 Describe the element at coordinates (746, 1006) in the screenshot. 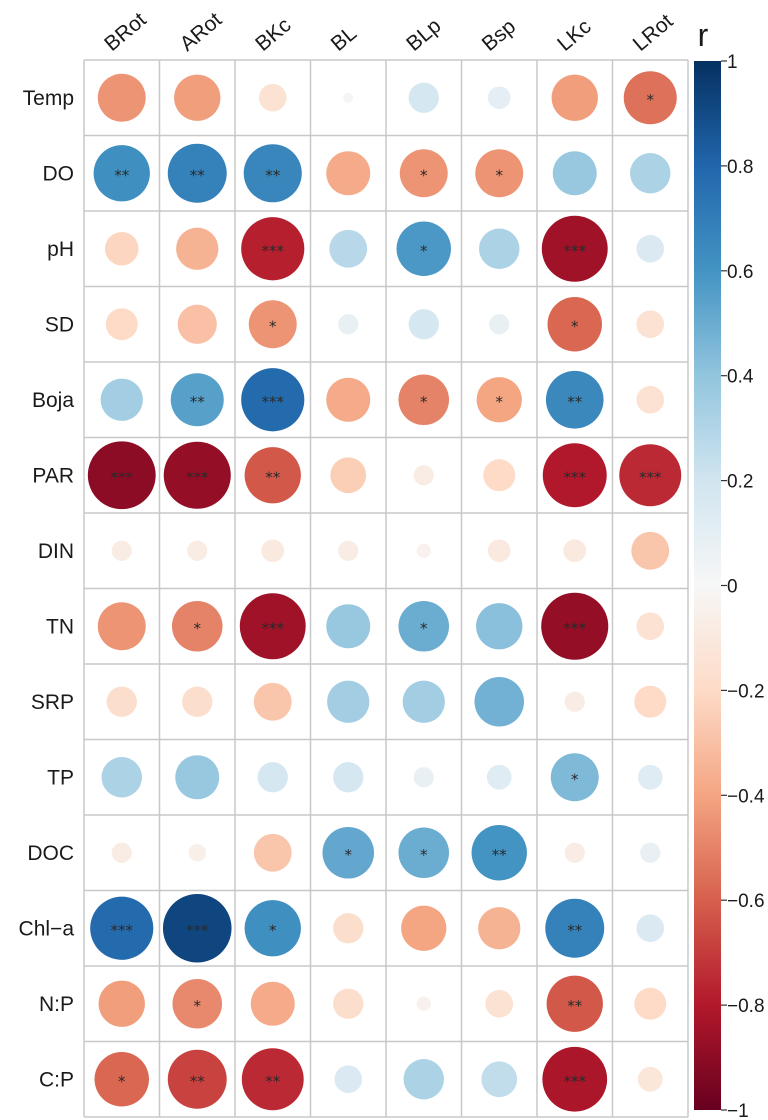

I see `legend-tick-label: −0.8` at that location.